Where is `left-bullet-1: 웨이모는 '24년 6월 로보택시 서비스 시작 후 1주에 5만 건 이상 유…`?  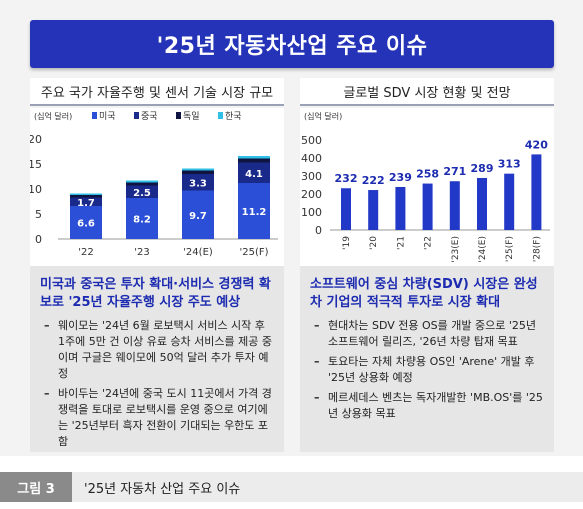
left-bullet-1: 웨이모는 '24년 6월 로보택시 서비스 시작 후 1주에 5만 건 이상 유… is located at coordinates (159, 350).